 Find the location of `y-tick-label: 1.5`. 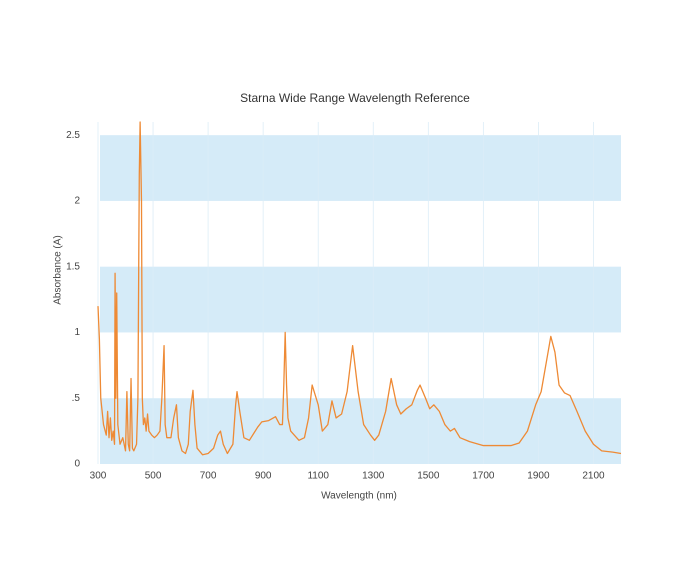

y-tick-label: 1.5 is located at coordinates (73, 266).